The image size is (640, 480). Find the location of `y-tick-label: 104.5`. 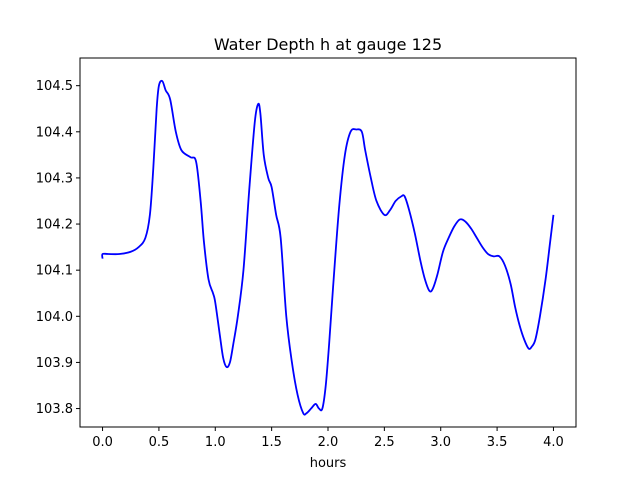

y-tick-label: 104.5 is located at coordinates (54, 86).